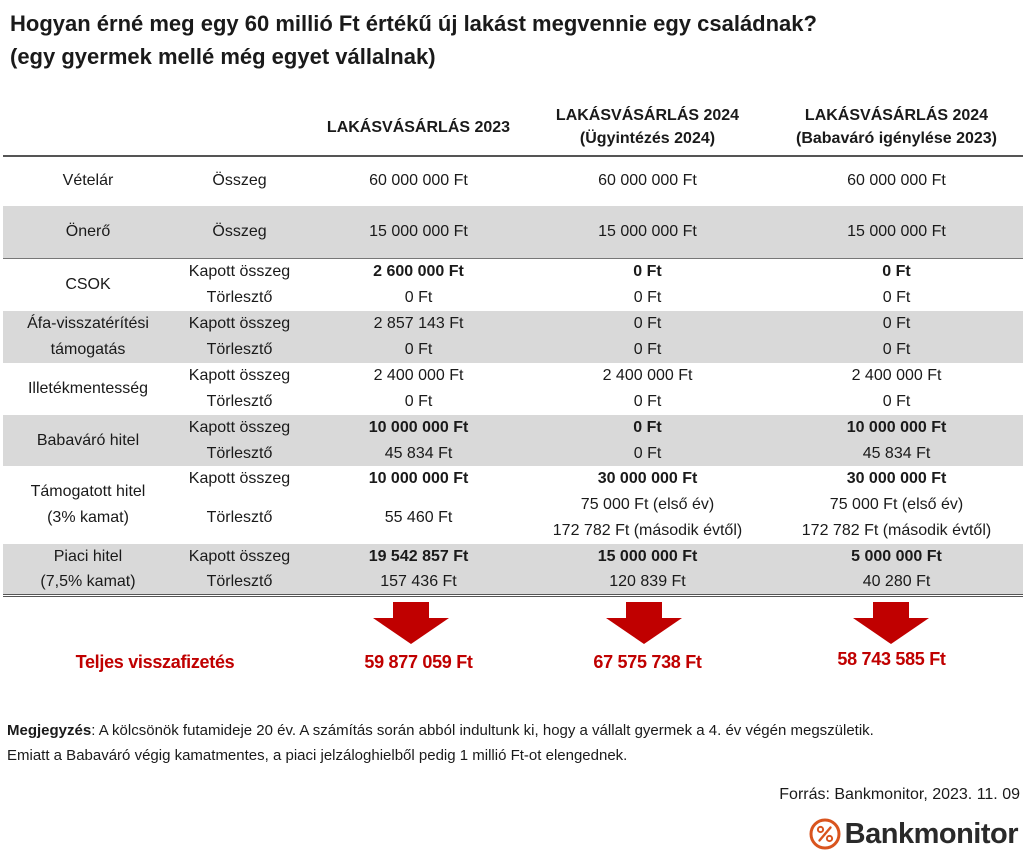 Image resolution: width=1032 pixels, height=856 pixels. Describe the element at coordinates (88, 180) in the screenshot. I see `row-label: Vételár` at that location.